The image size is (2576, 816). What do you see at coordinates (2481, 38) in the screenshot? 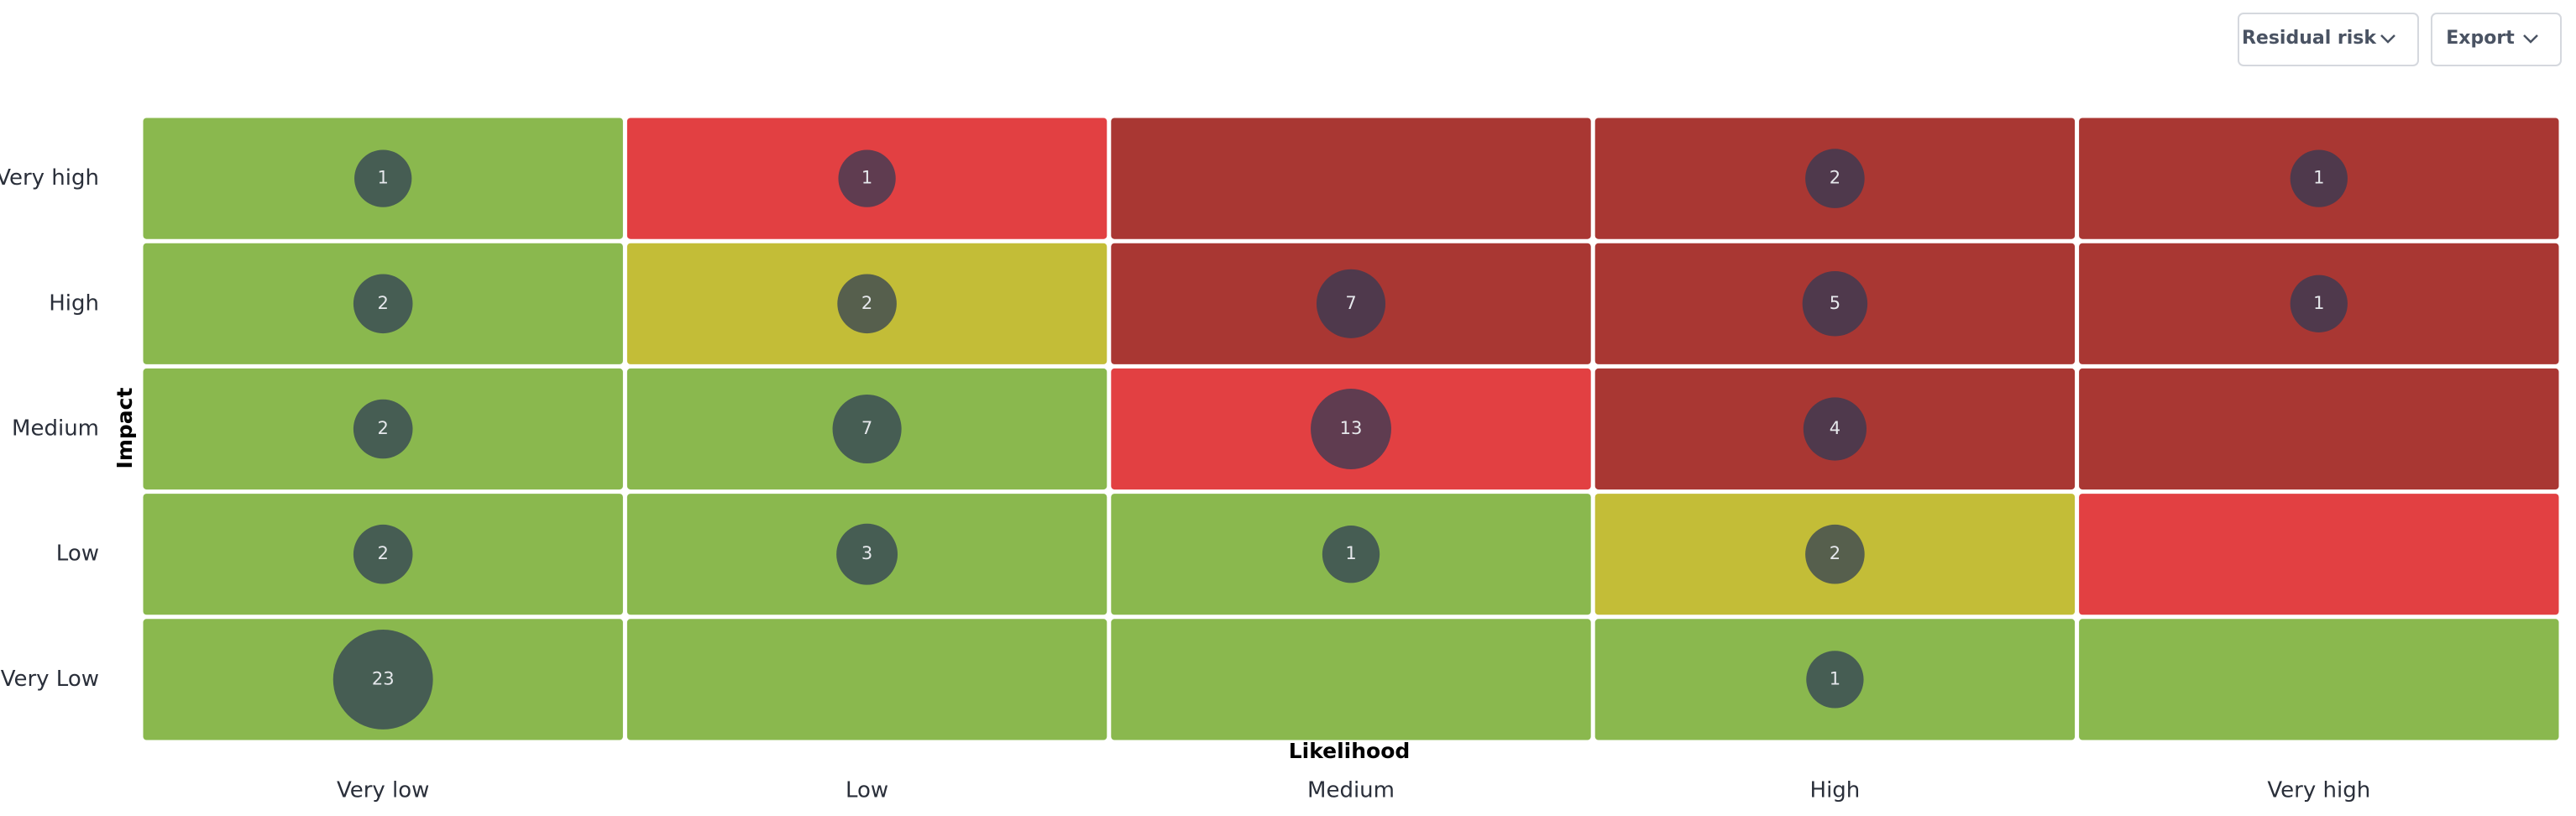
I see `button-label: Export` at bounding box center [2481, 38].